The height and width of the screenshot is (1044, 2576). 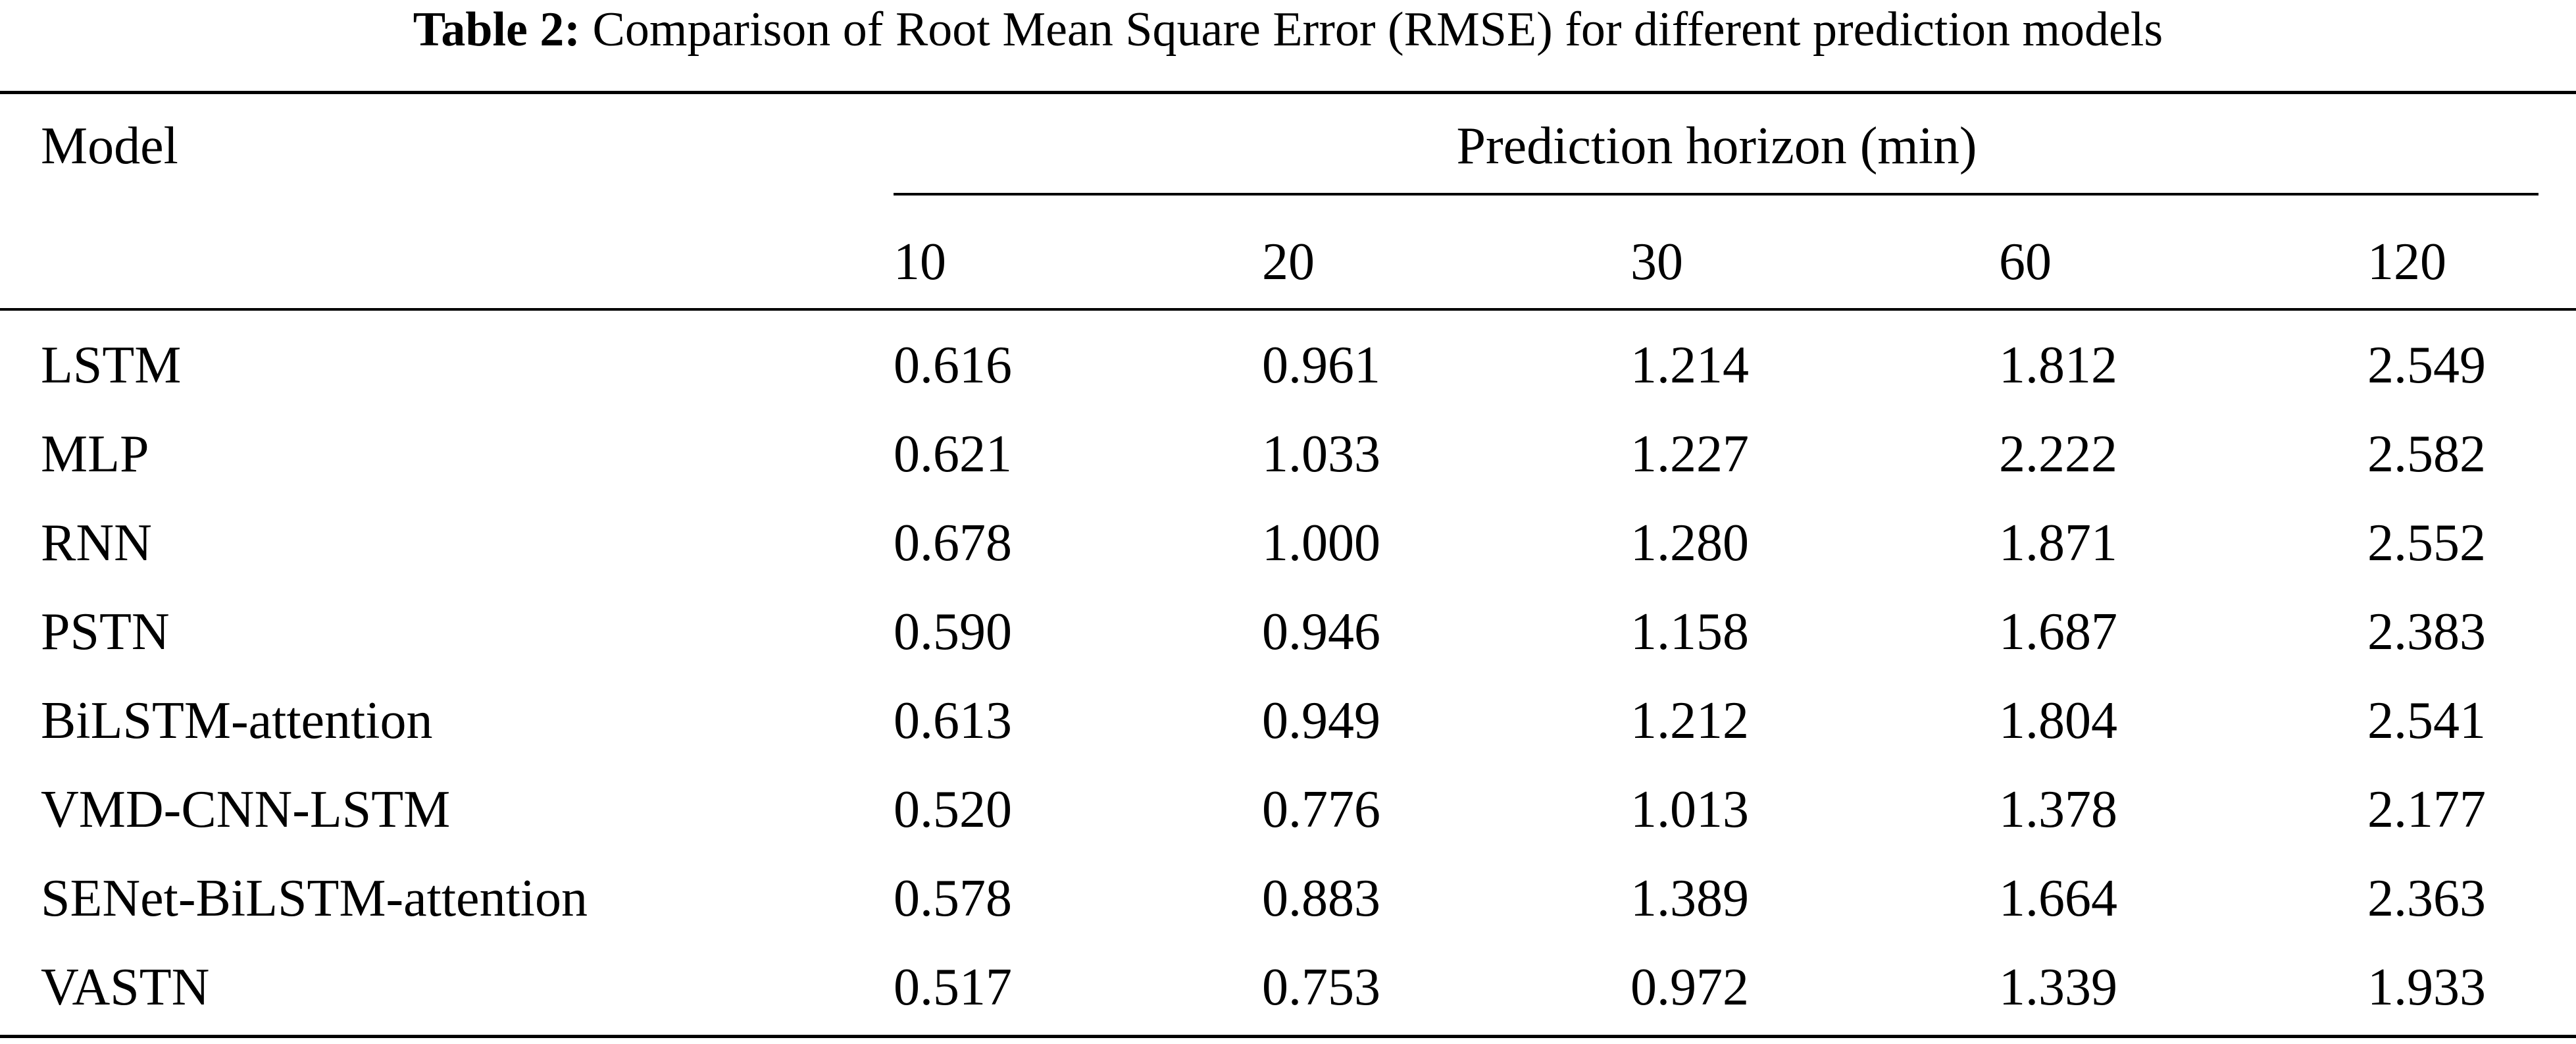 I want to click on column-header-120: 120, so click(x=2406, y=262).